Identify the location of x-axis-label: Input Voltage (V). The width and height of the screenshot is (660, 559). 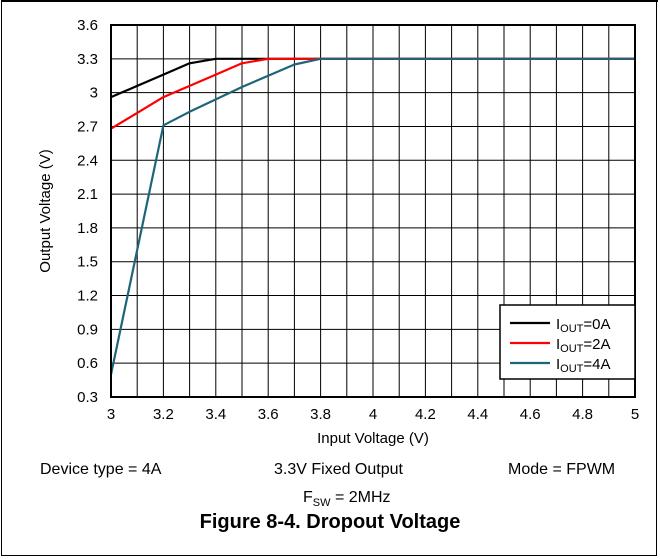
(373, 438).